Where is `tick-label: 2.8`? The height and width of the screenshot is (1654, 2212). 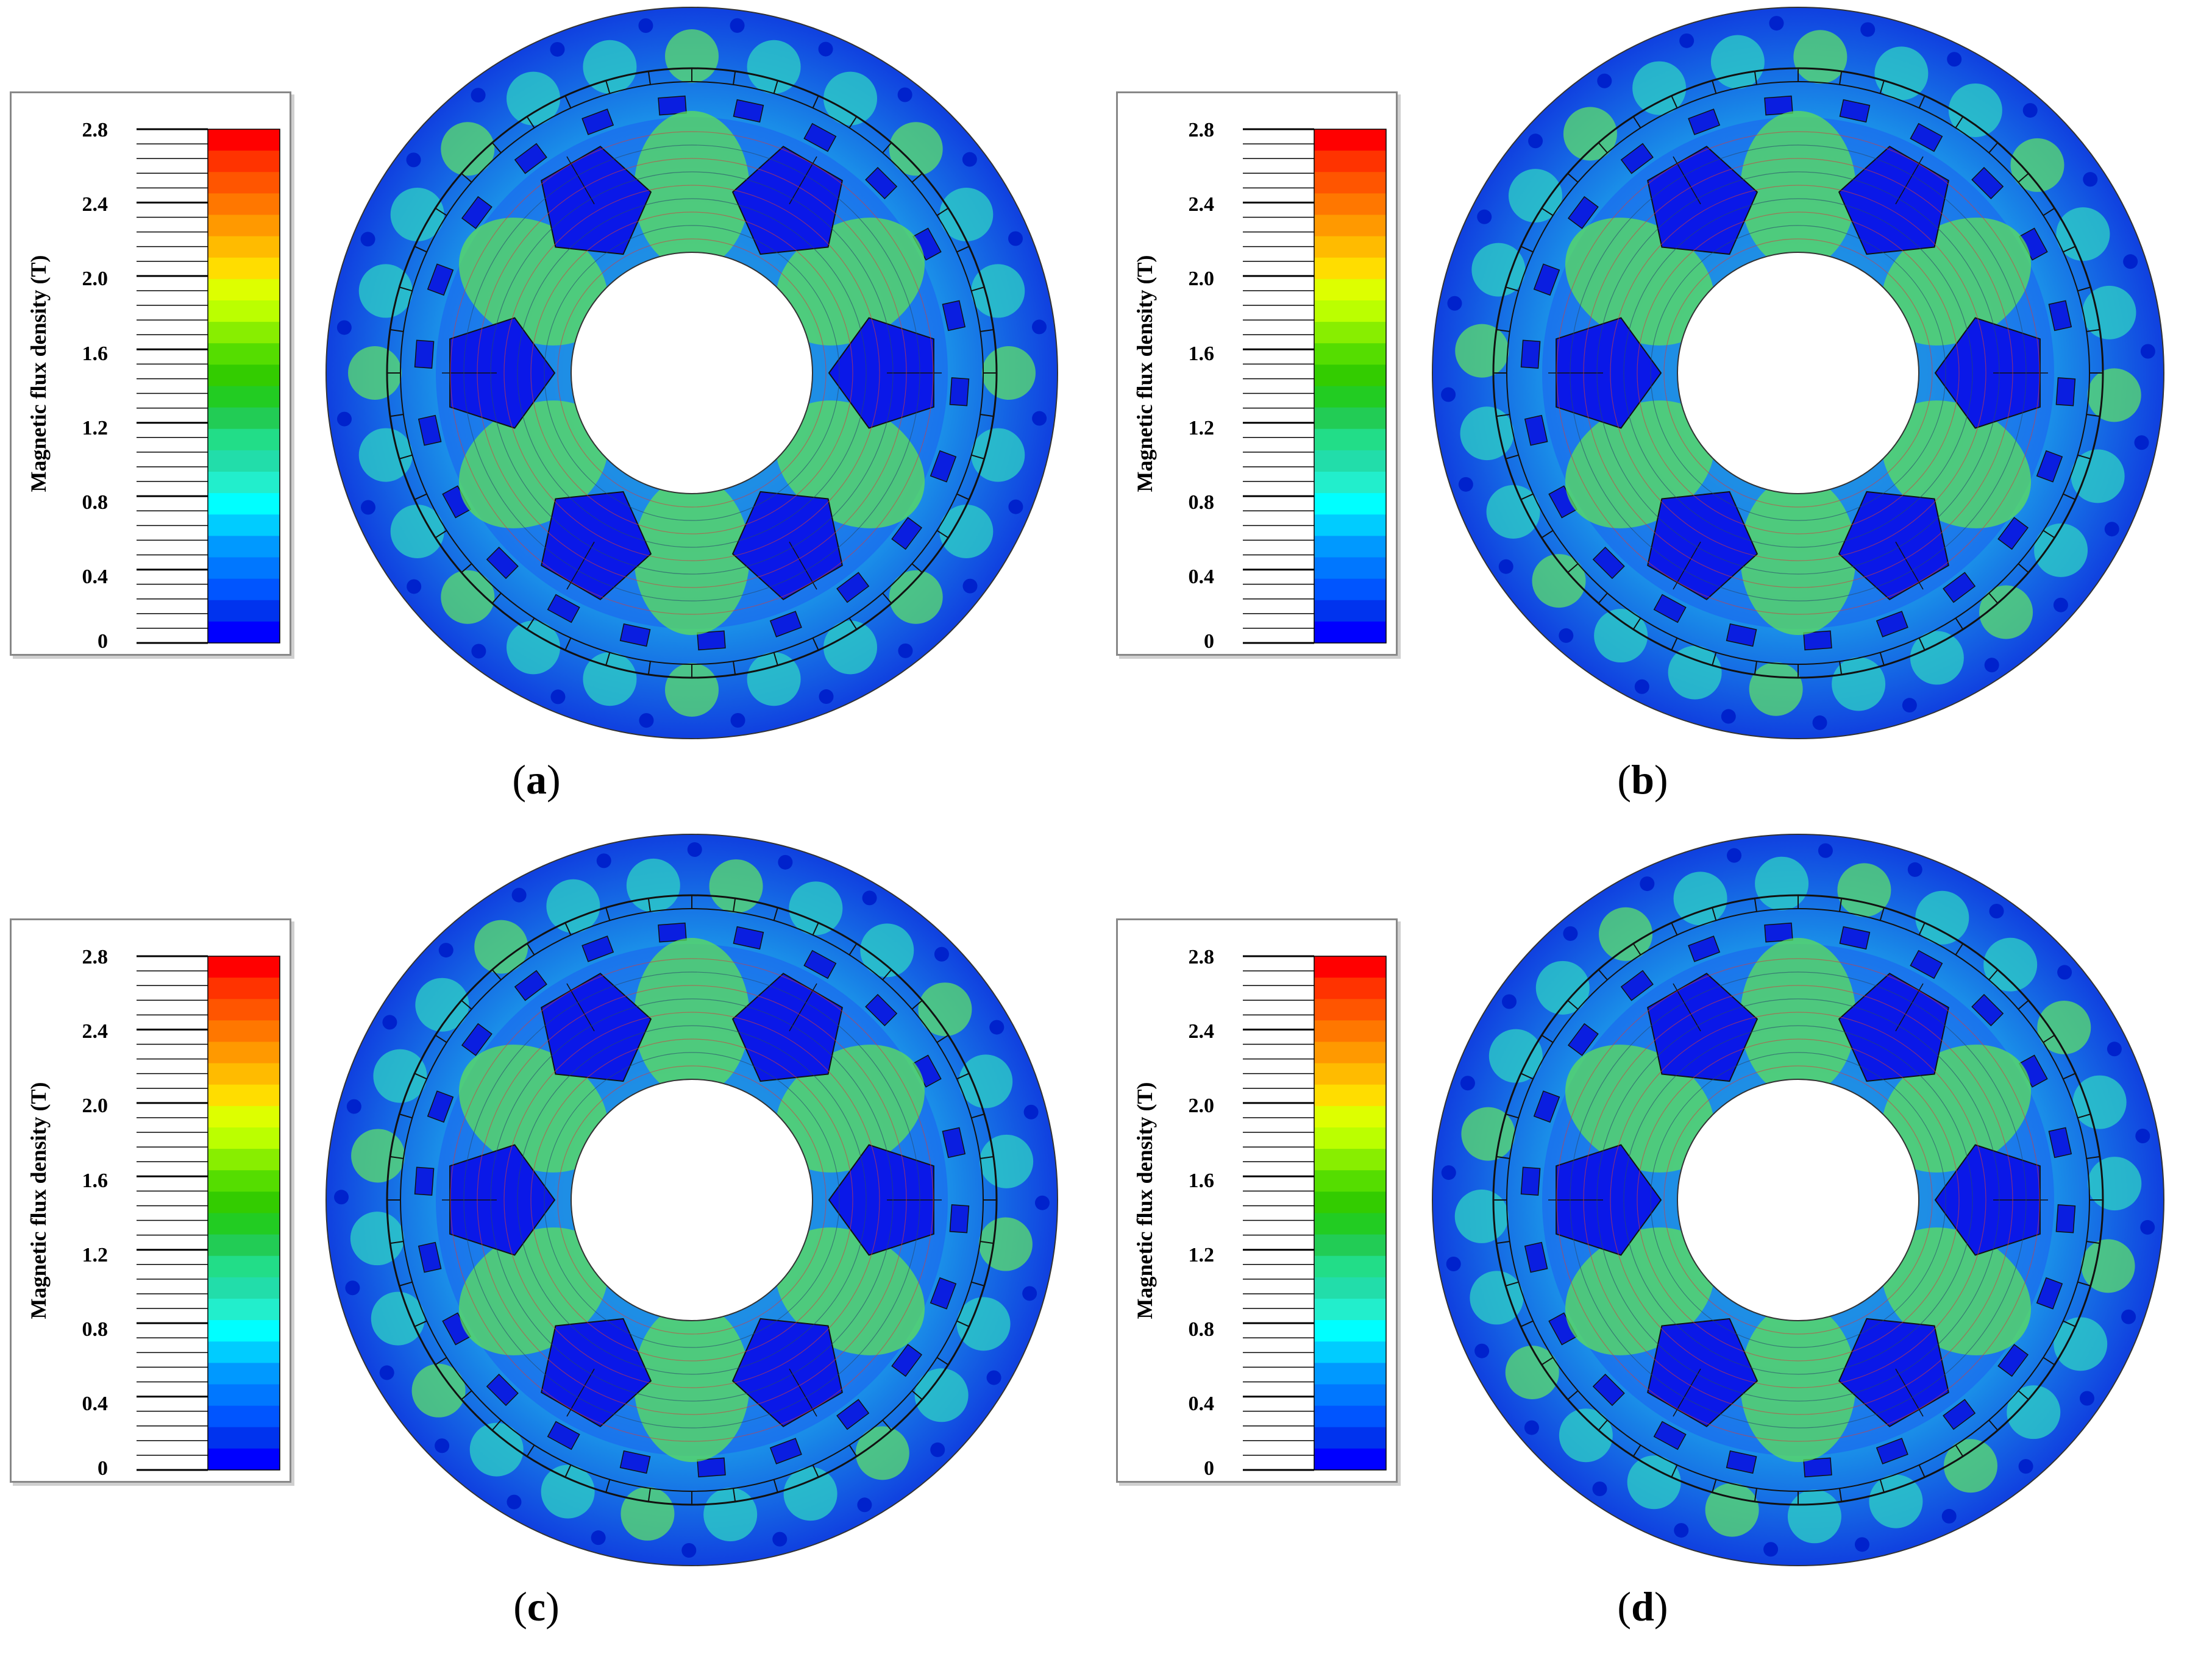
tick-label: 2.8 is located at coordinates (95, 130).